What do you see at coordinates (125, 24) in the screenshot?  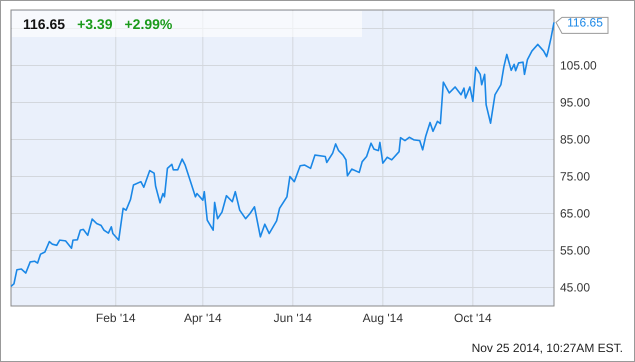 I see `chart-subtitle: +3.39 +2.99%` at bounding box center [125, 24].